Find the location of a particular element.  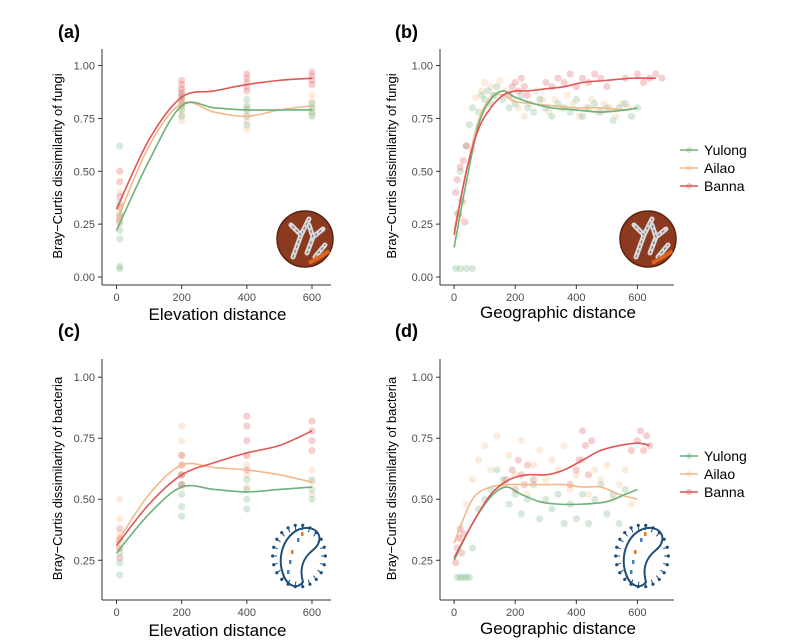

x-axis-title: Geographic distance is located at coordinates (558, 628).